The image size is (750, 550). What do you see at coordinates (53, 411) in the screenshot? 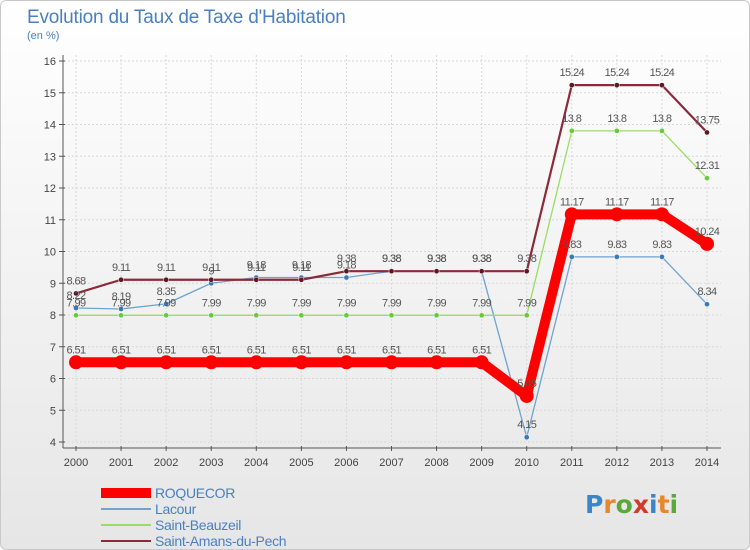
I see `y-tick-label: 5` at bounding box center [53, 411].